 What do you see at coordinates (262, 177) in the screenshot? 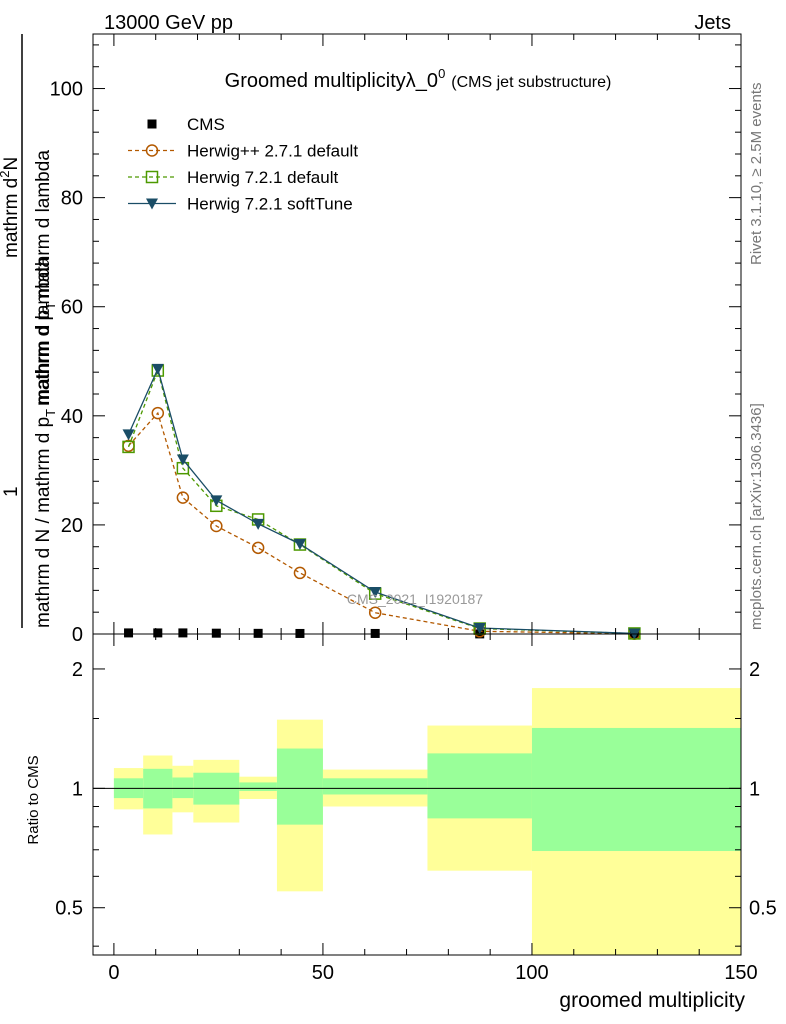
I see `legend-label: Herwig 7.2.1 default` at bounding box center [262, 177].